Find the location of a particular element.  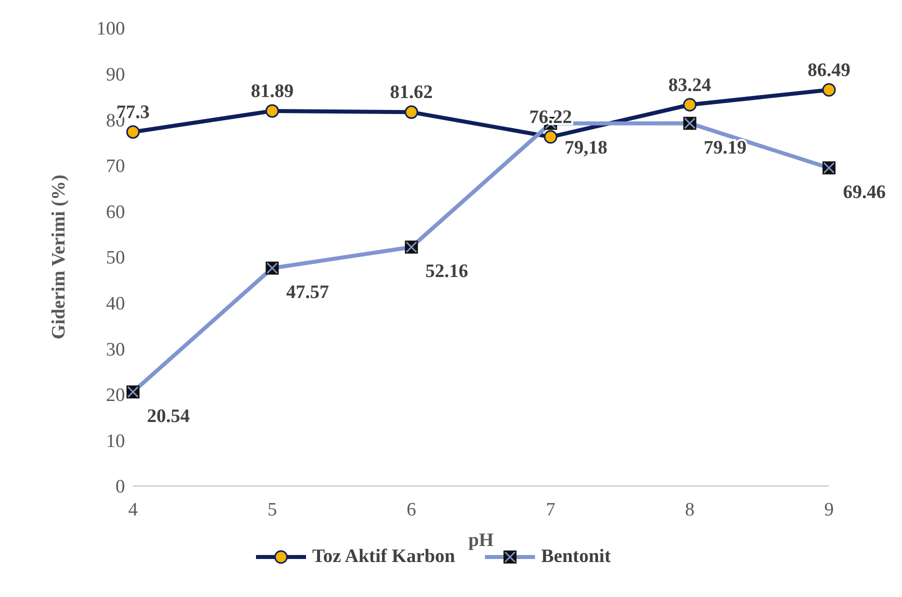

y-tick-label: 0 is located at coordinates (120, 487).